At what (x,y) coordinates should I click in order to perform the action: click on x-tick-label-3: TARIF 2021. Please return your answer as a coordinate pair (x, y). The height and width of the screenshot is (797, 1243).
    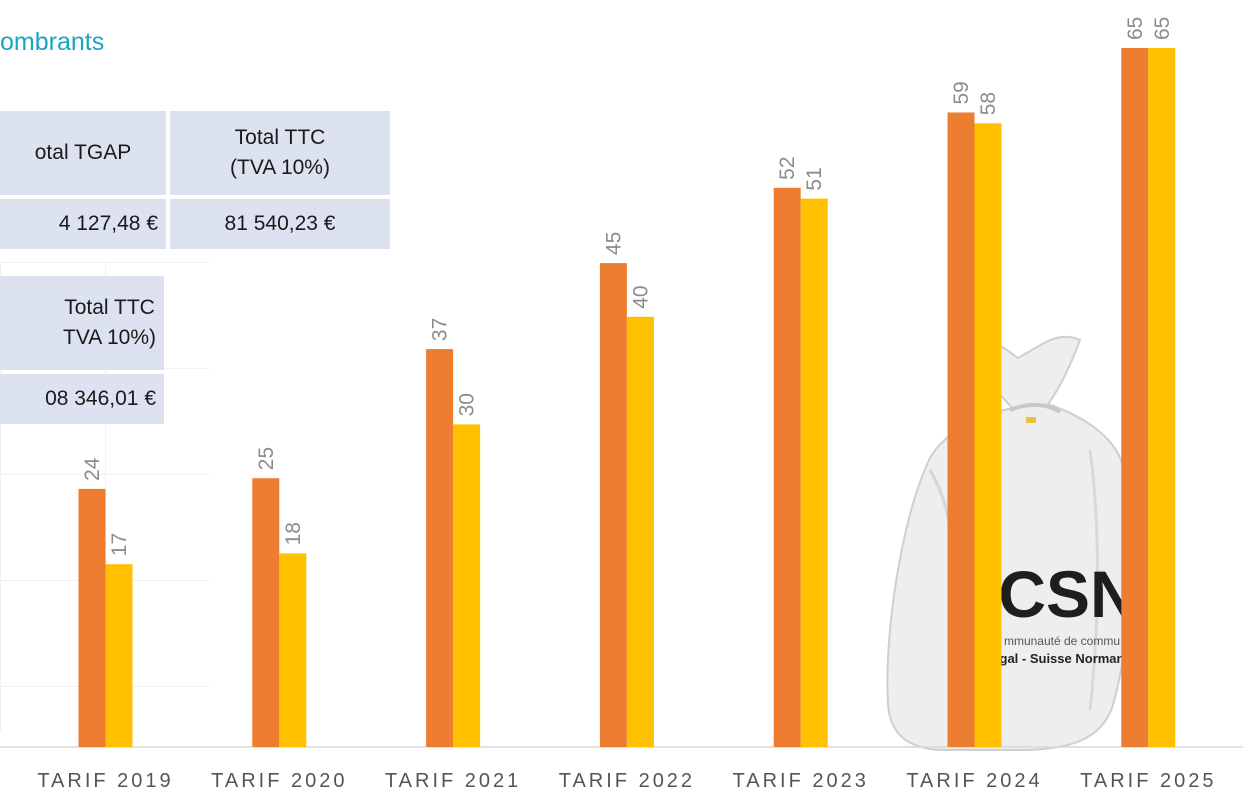
    Looking at the image, I should click on (453, 781).